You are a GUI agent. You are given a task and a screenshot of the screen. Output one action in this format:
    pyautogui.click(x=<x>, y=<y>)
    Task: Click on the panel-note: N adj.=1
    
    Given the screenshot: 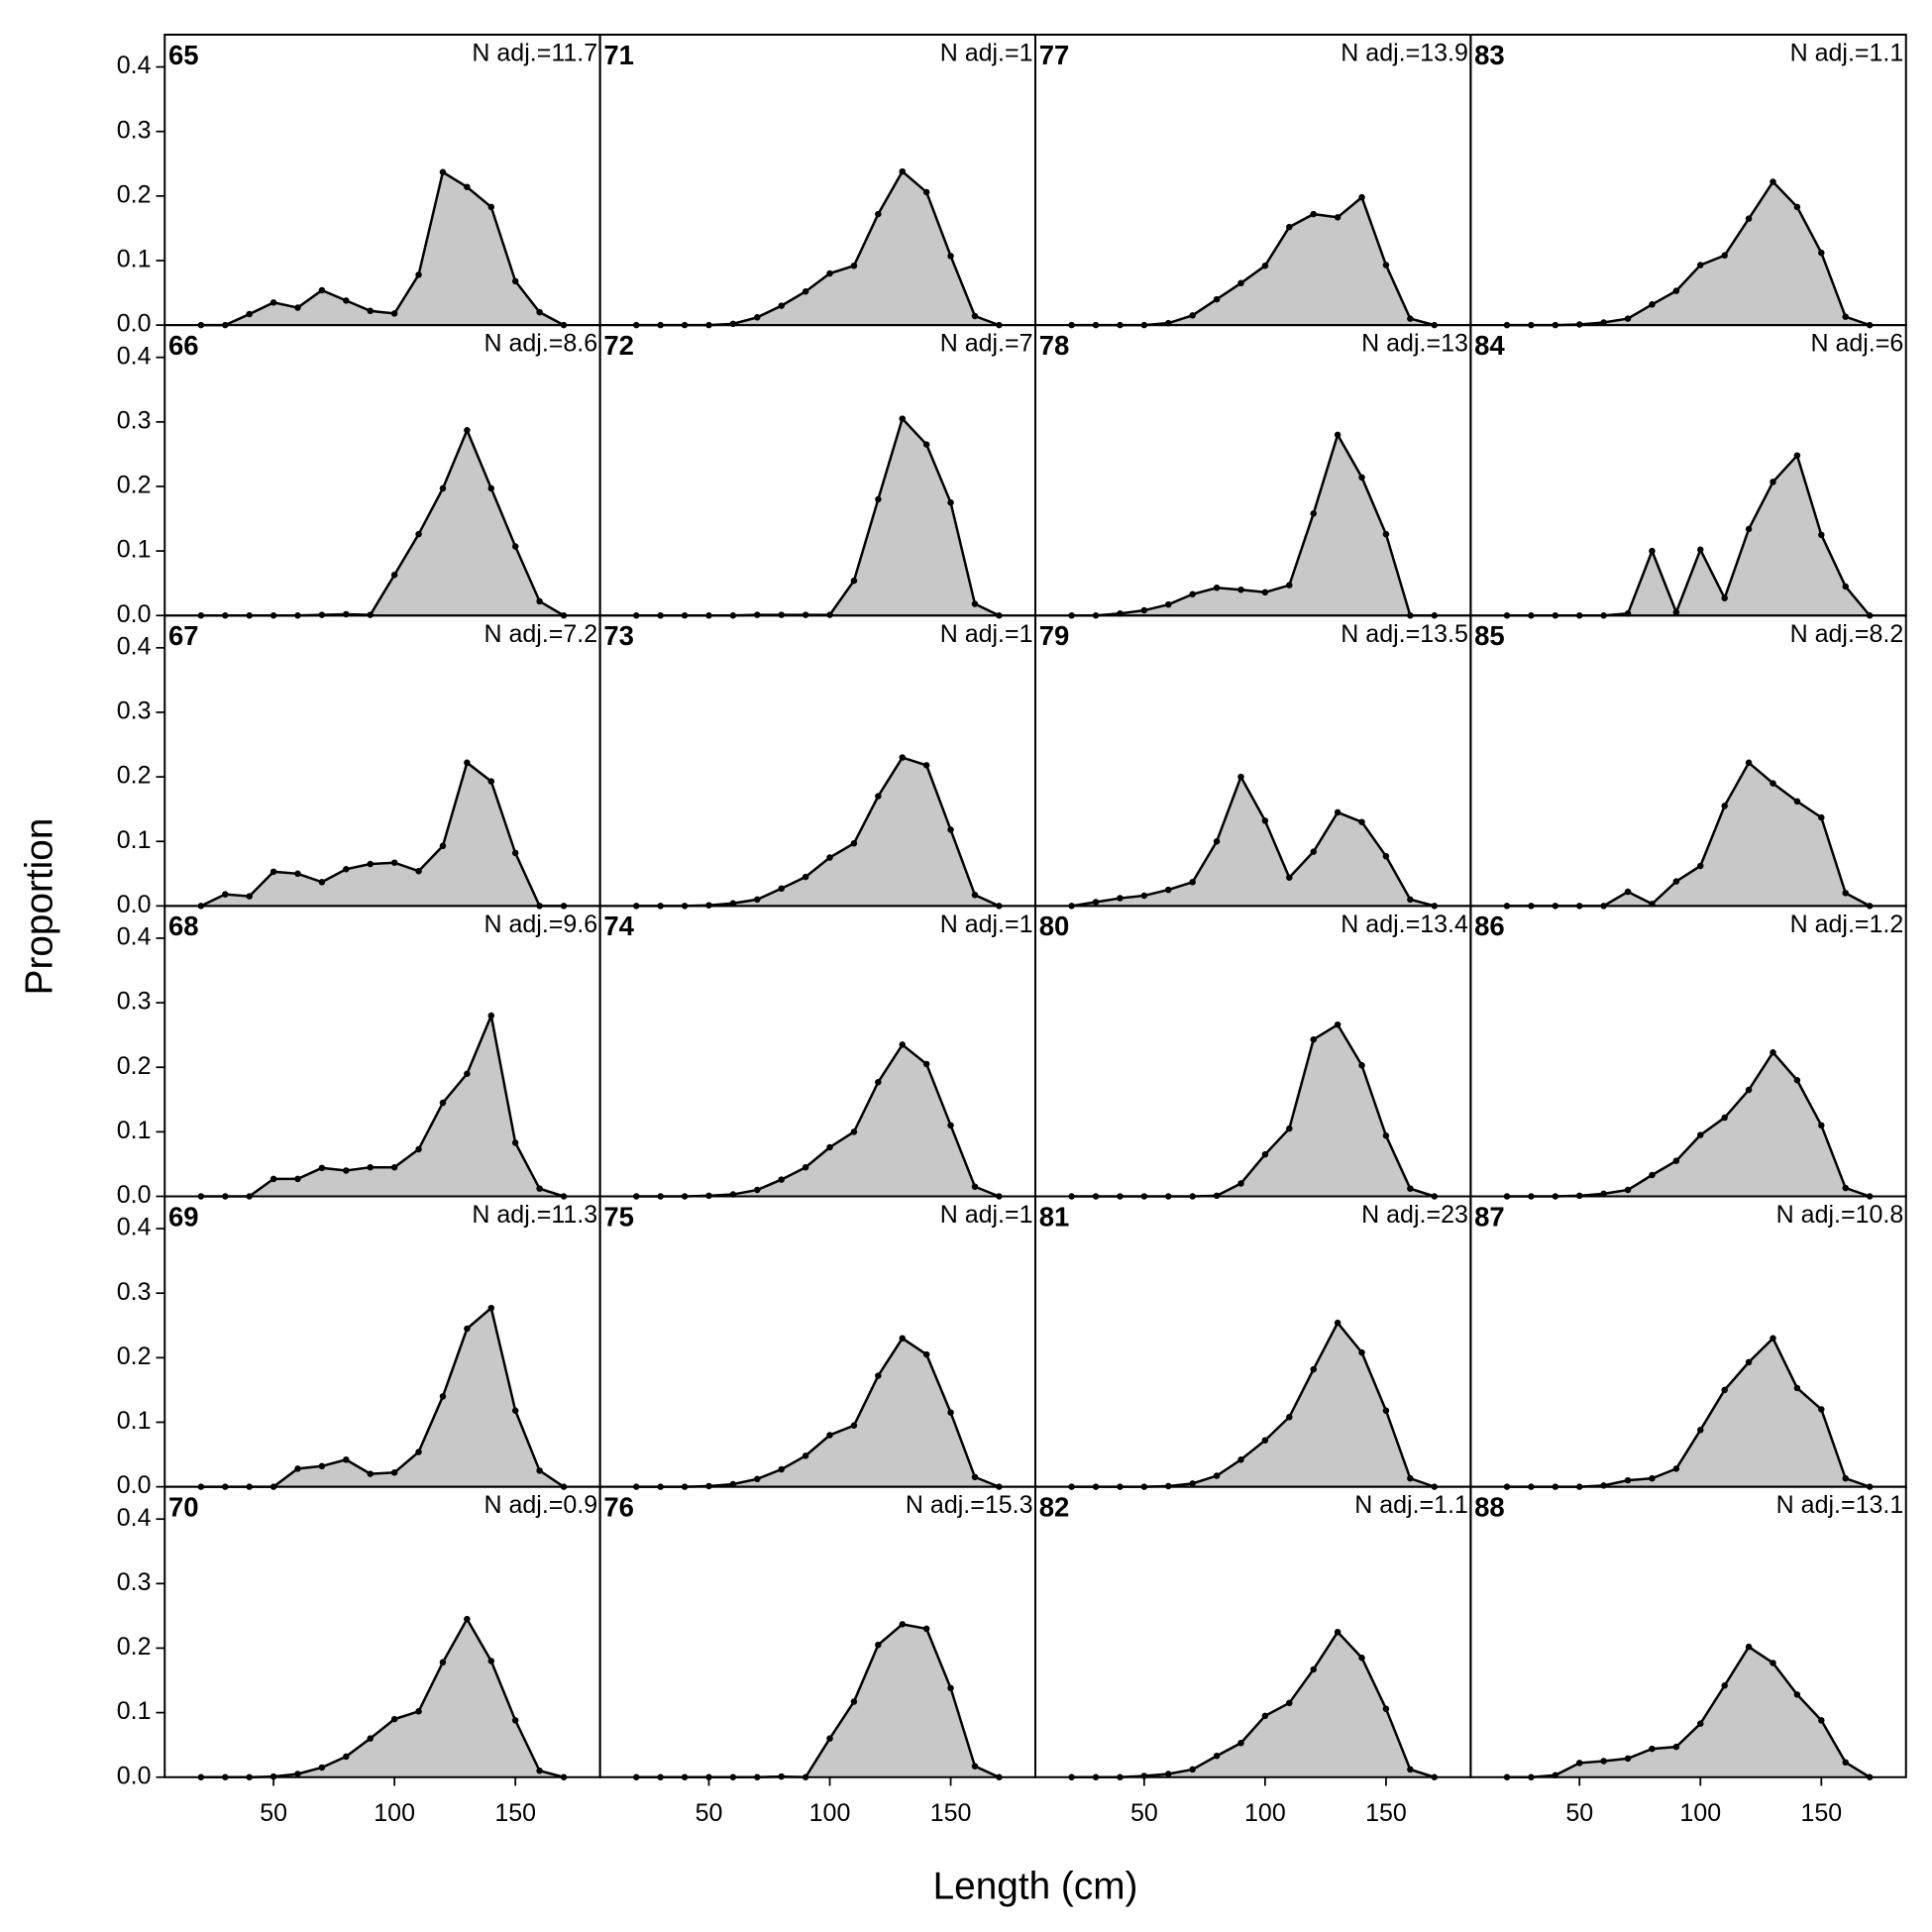 What is the action you would take?
    pyautogui.click(x=986, y=925)
    